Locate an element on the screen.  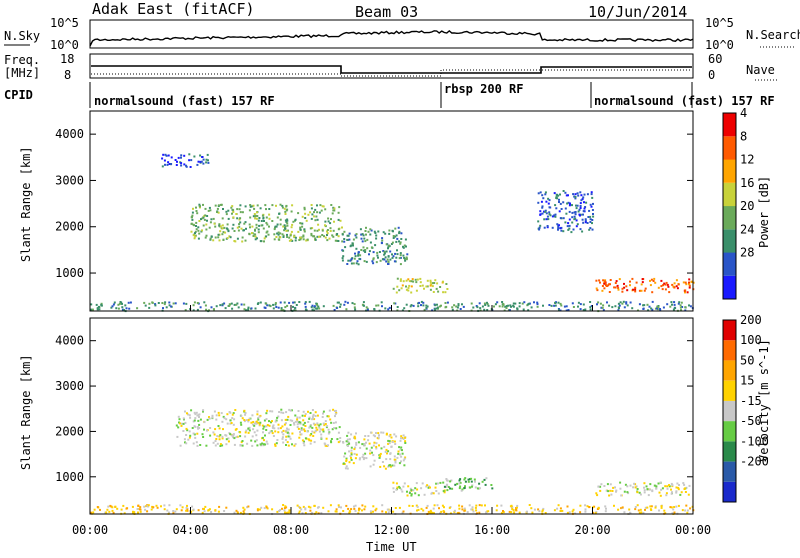
nave-label: Nave is located at coordinates (760, 70).